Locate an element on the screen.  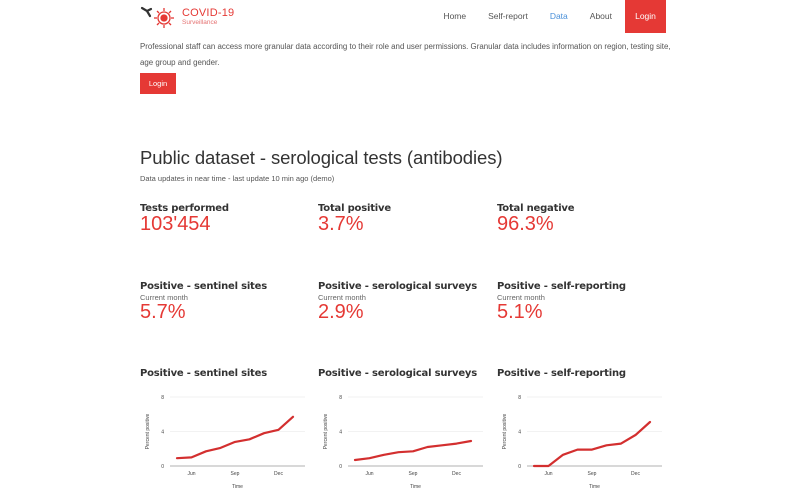
stat-total-negative: Total negative 96.3% is located at coordinates (582, 219).